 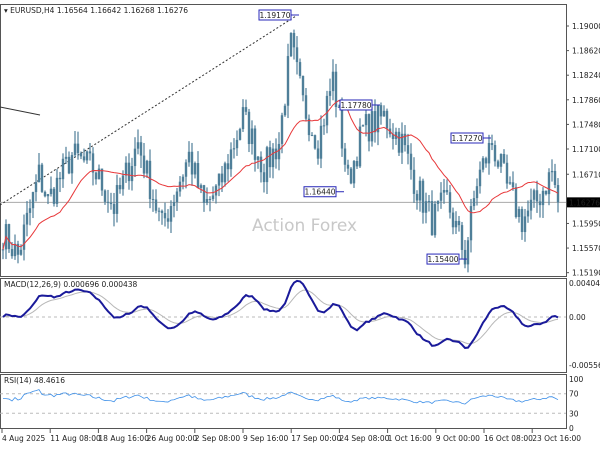 What do you see at coordinates (584, 365) in the screenshot?
I see `macd-axis-label: -0.005561` at bounding box center [584, 365].